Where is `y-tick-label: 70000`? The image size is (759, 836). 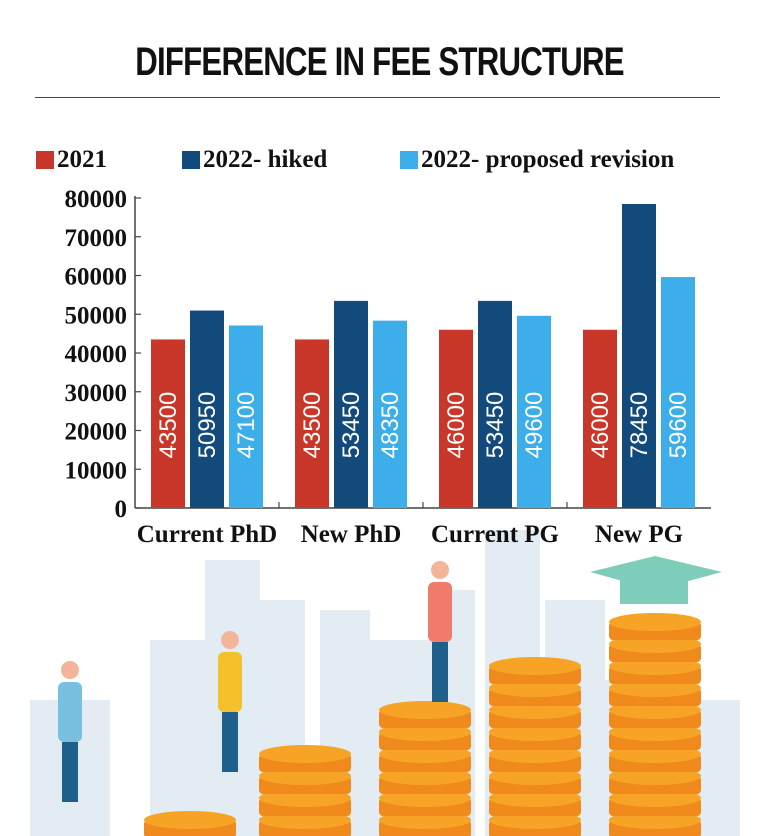
y-tick-label: 70000 is located at coordinates (96, 238).